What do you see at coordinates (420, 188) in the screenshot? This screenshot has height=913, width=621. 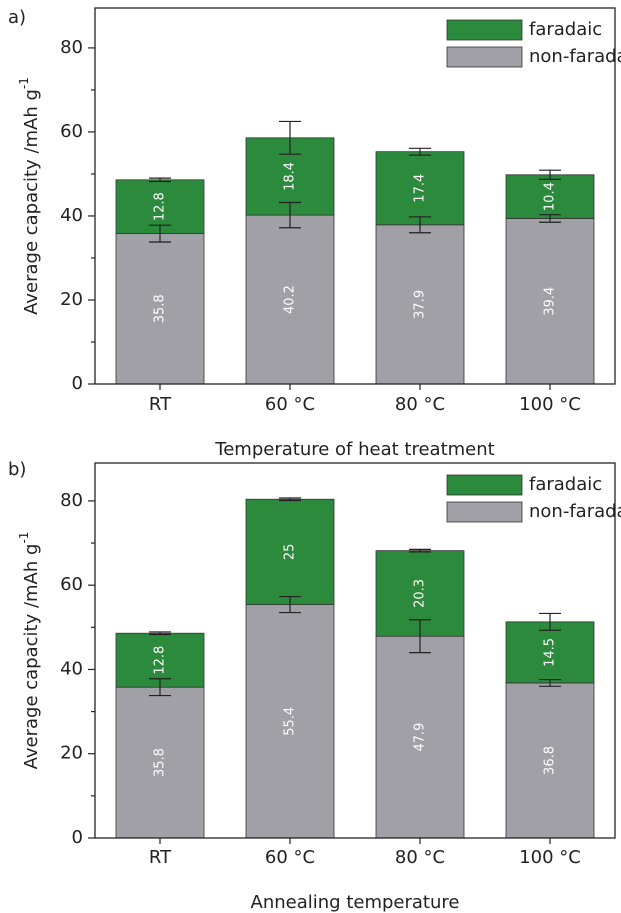 I see `value-label: 17.4` at bounding box center [420, 188].